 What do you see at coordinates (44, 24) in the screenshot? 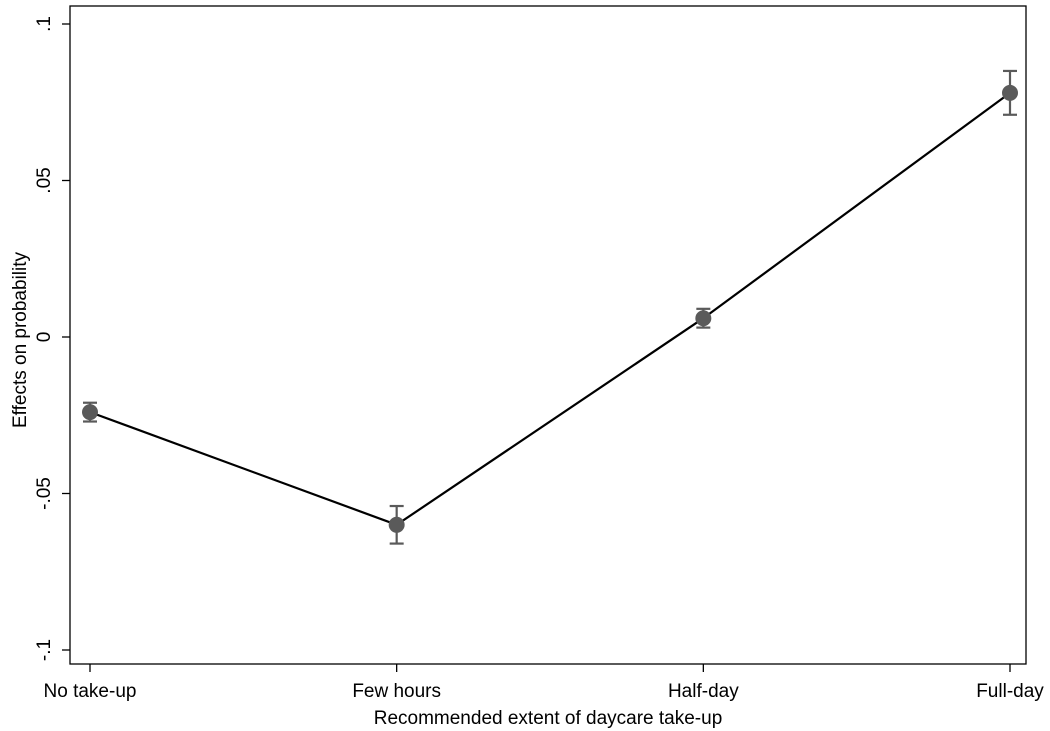
I see `y-tick-label: .1` at bounding box center [44, 24].